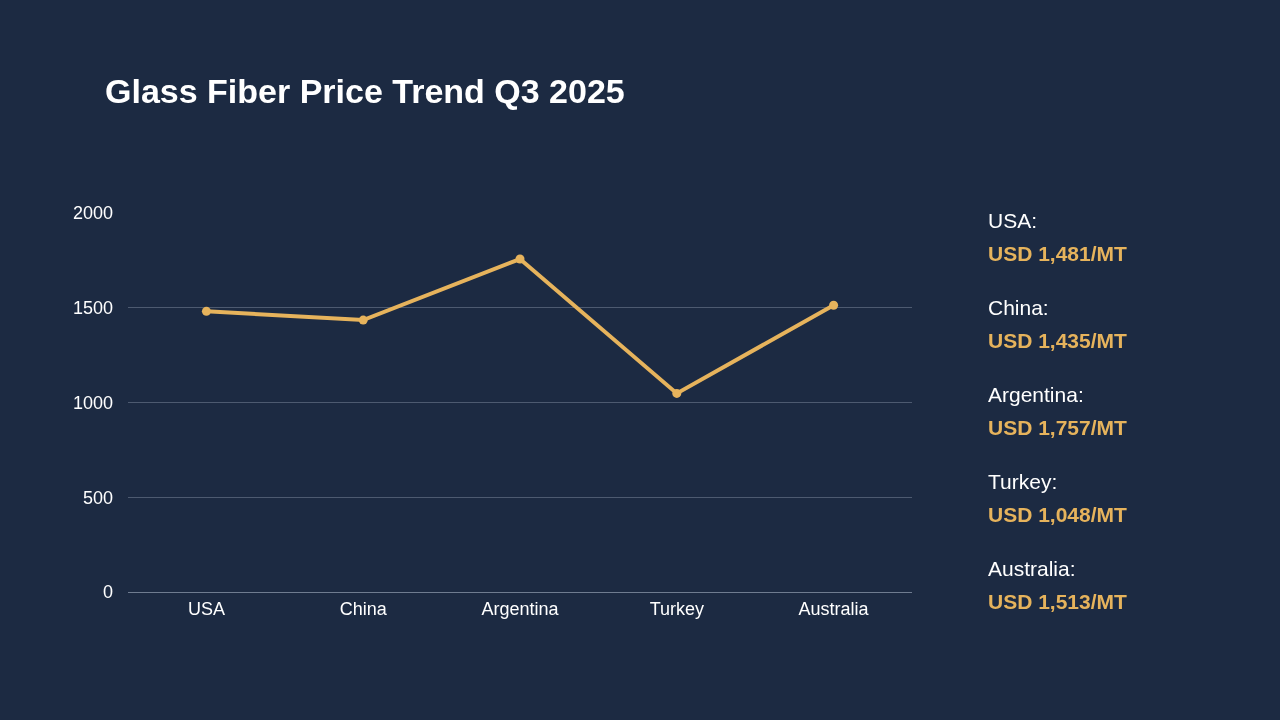  Describe the element at coordinates (1058, 340) in the screenshot. I see `text: USD 1,435/MT` at that location.